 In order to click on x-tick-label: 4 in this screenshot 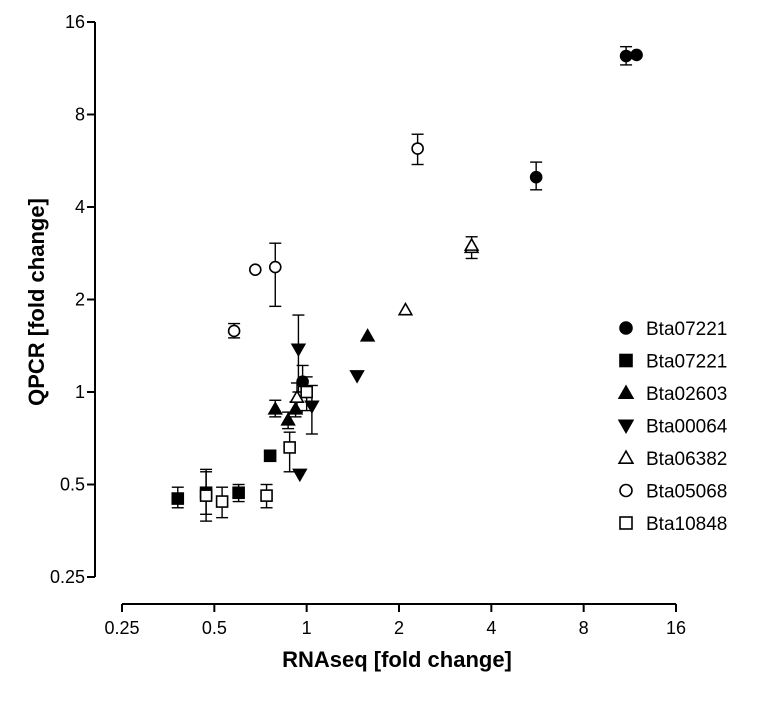, I will do `click(491, 628)`.